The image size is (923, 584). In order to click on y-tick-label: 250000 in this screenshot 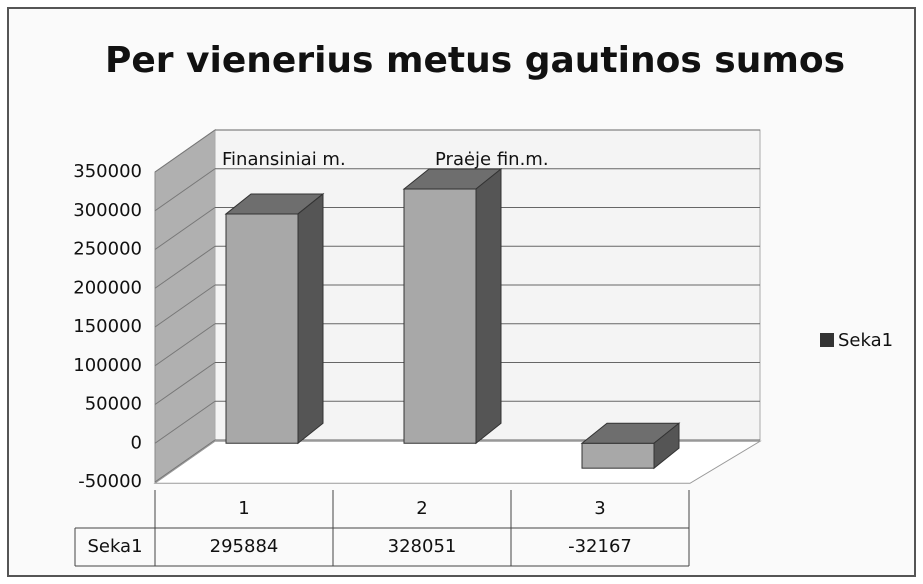, I will do `click(107, 249)`.